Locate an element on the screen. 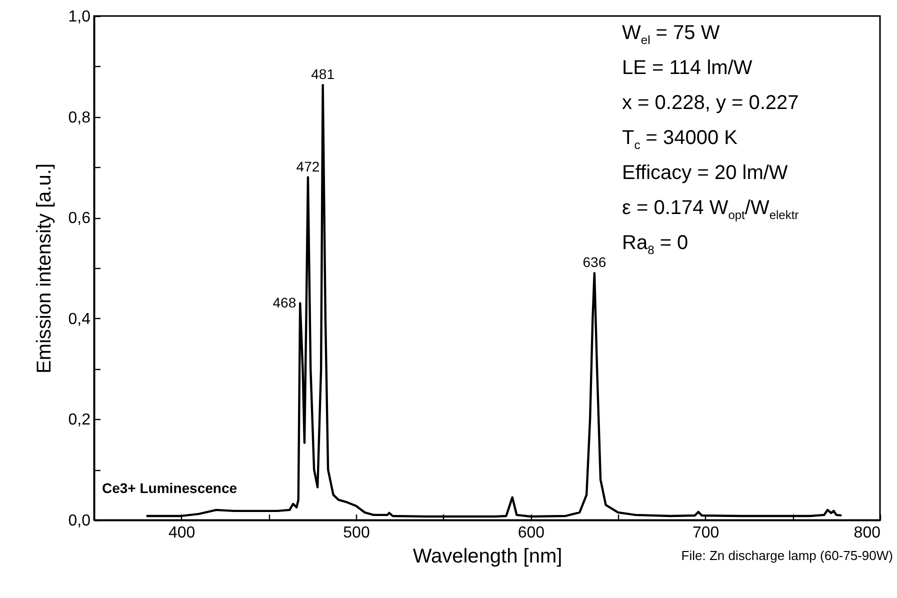 The height and width of the screenshot is (598, 897). annotation: LE = 114 lm/W is located at coordinates (687, 68).